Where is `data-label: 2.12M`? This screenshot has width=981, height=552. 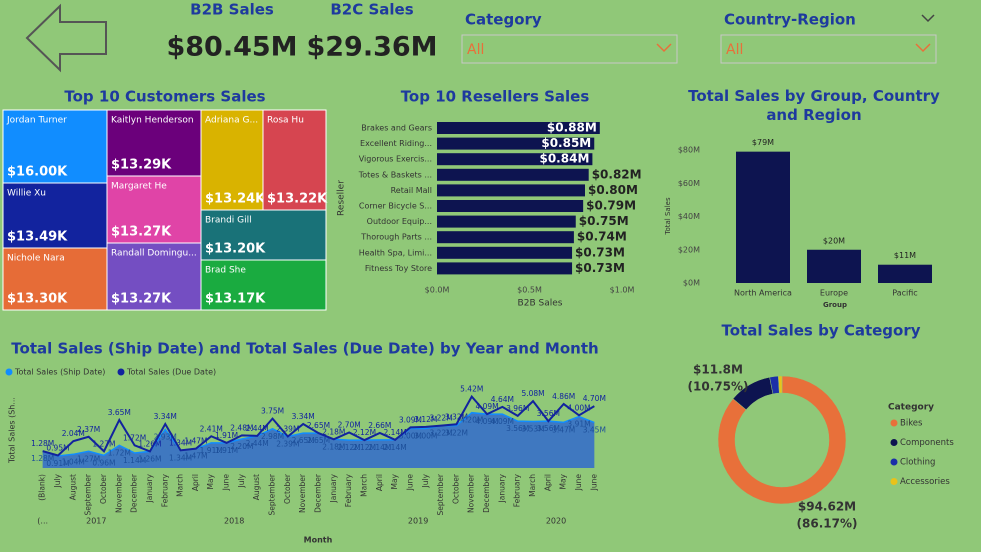
data-label: 2.12M is located at coordinates (349, 447).